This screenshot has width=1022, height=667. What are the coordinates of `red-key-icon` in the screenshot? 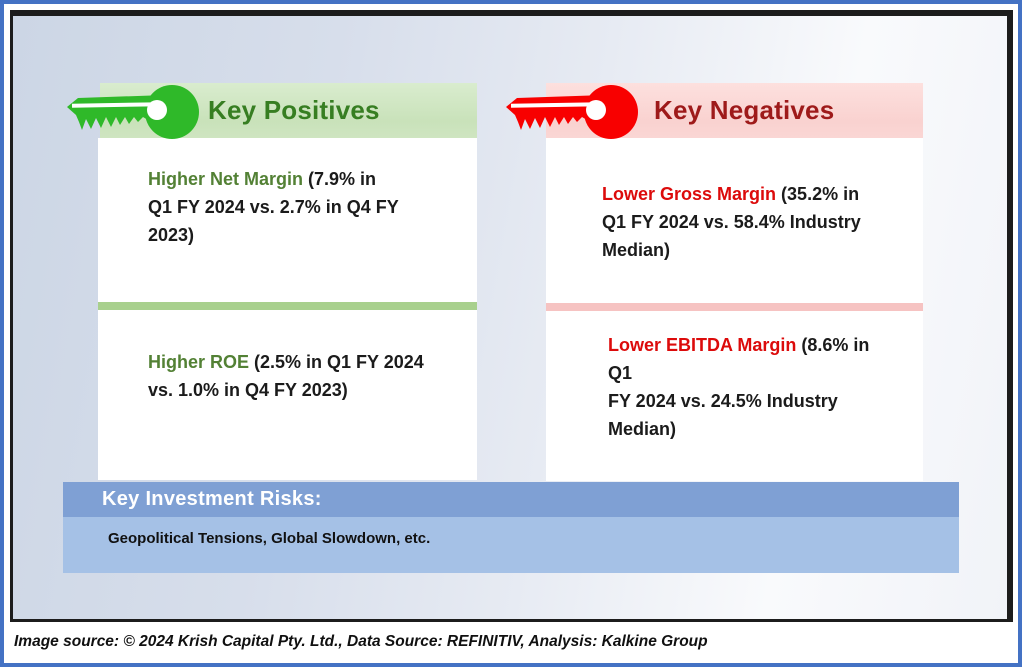 It's located at (572, 112).